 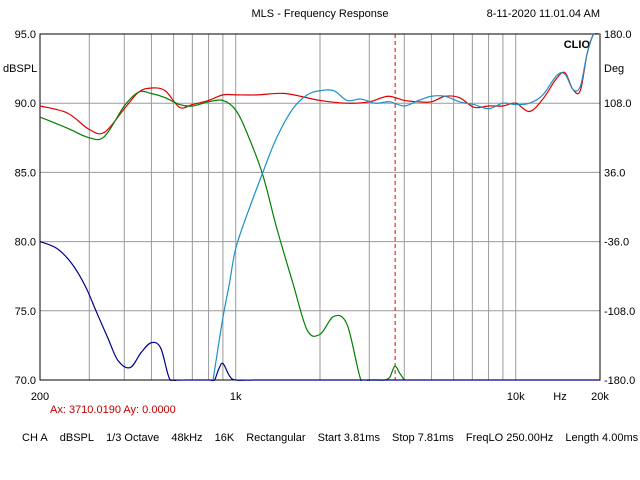 What do you see at coordinates (602, 438) in the screenshot?
I see `footer-length: Length 4.00ms` at bounding box center [602, 438].